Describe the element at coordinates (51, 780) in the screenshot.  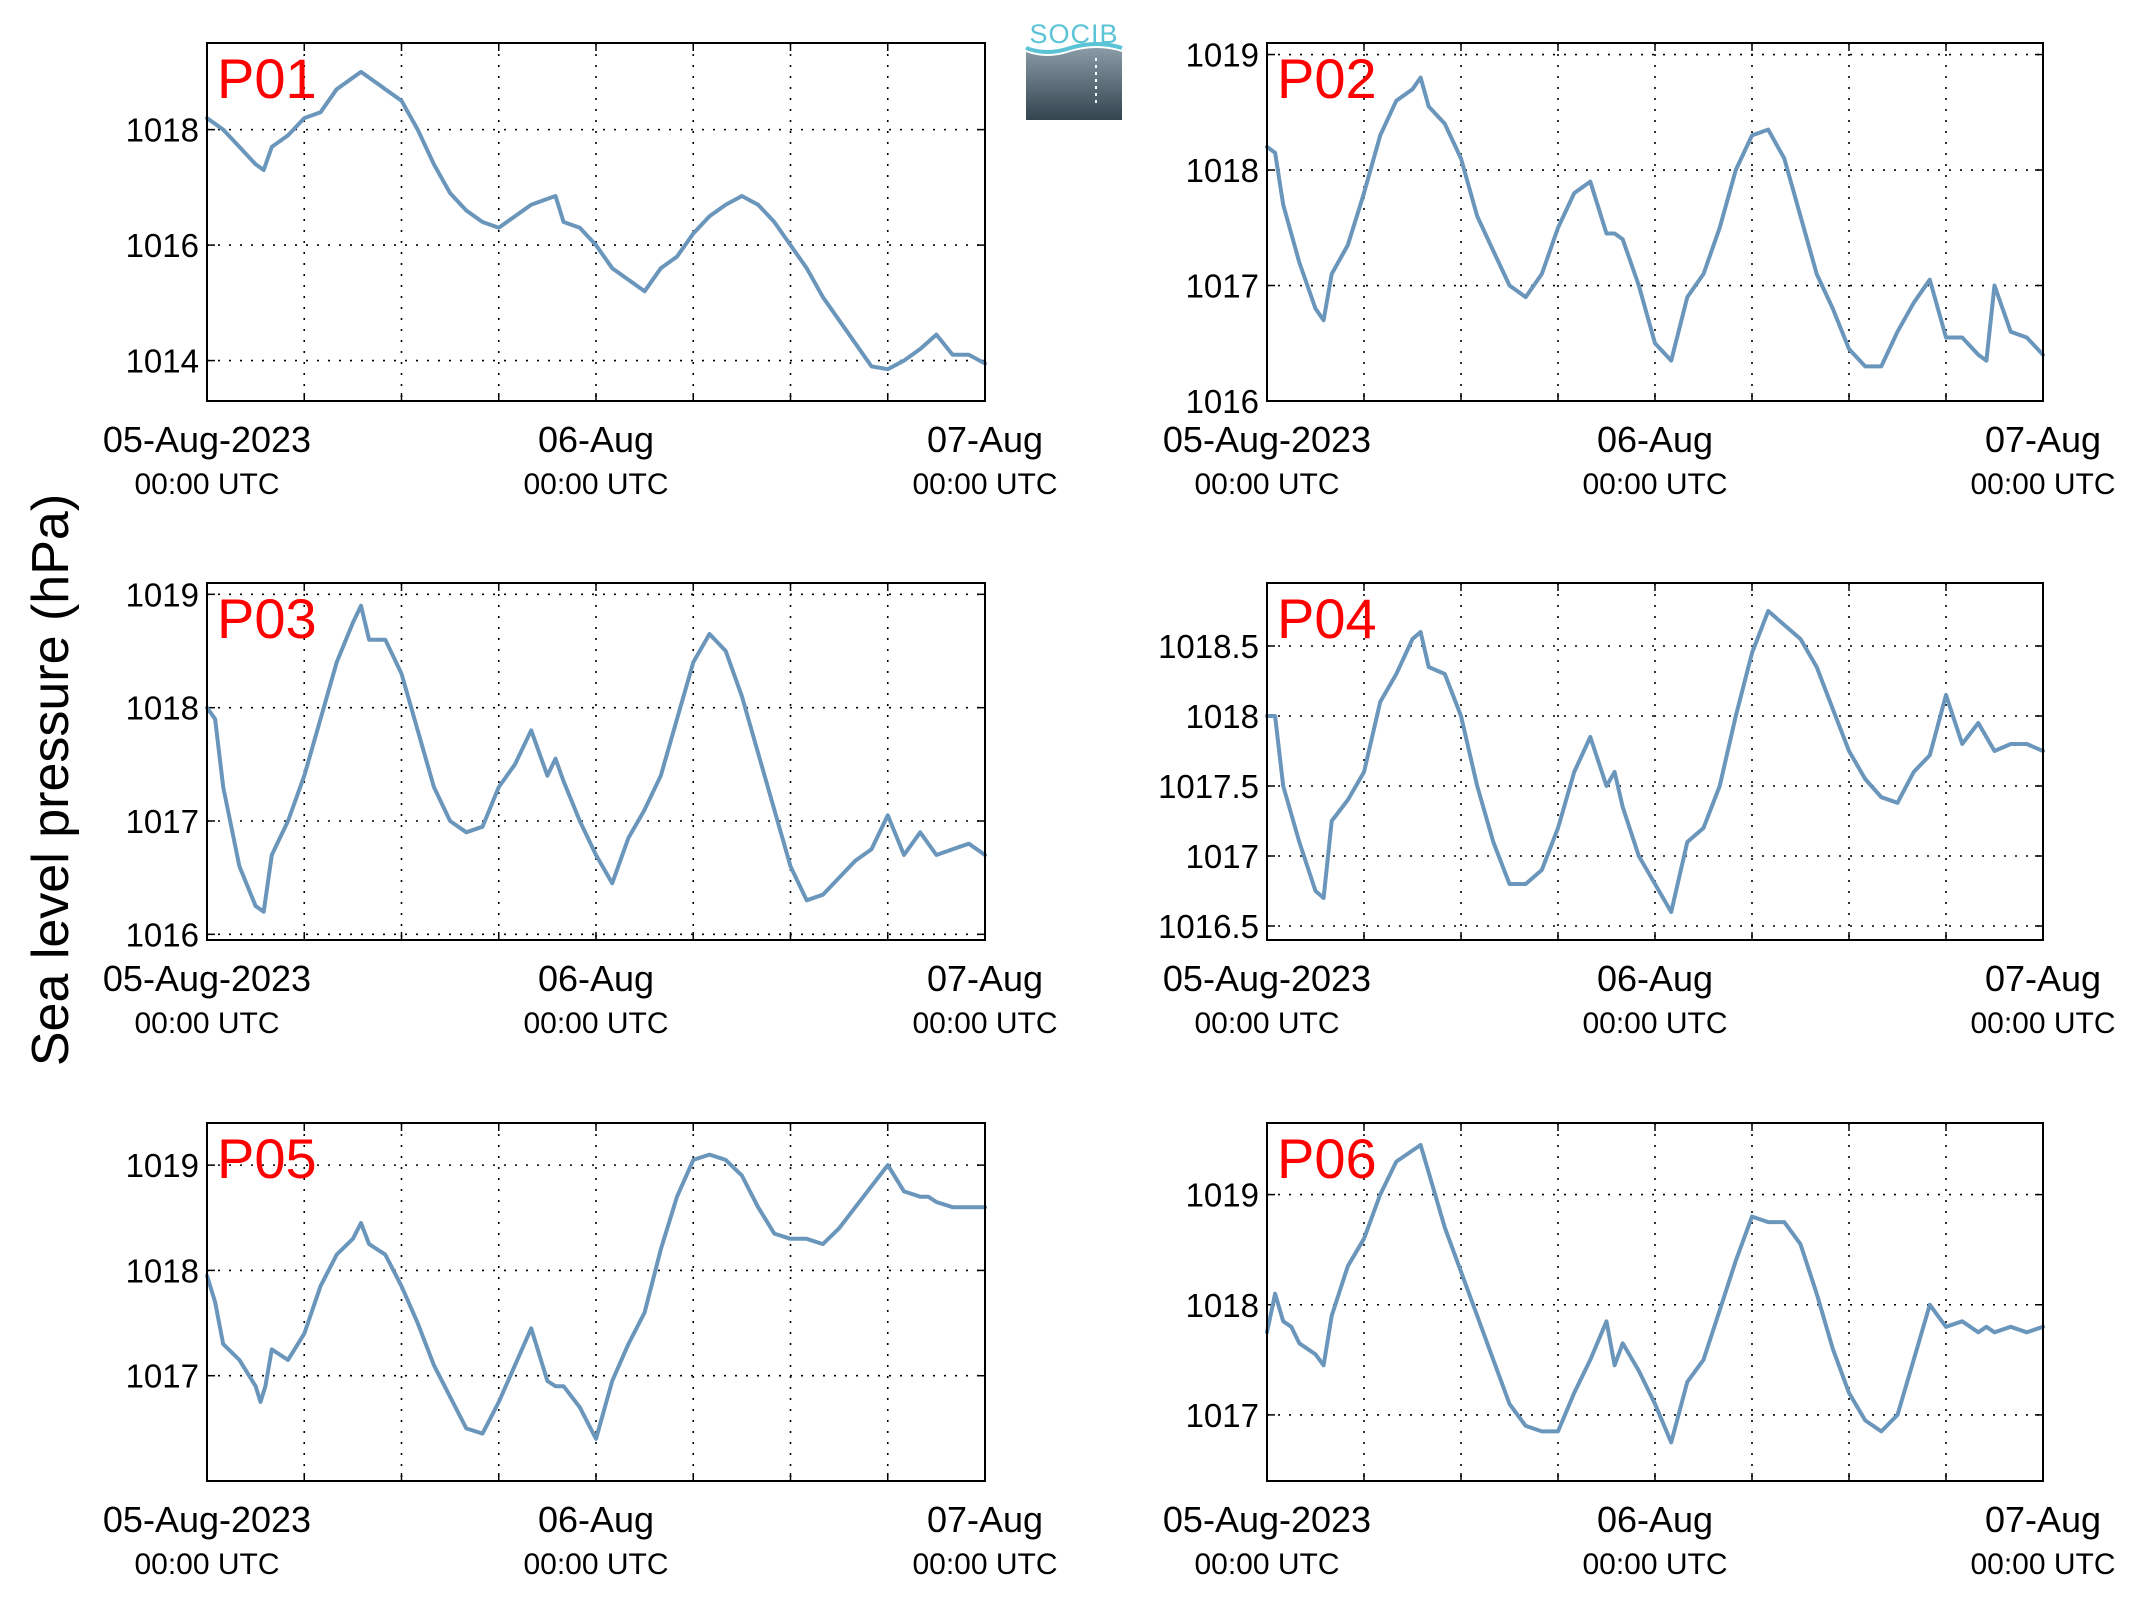
I see `y-axis-label: Sea level pressure (hPa)` at that location.